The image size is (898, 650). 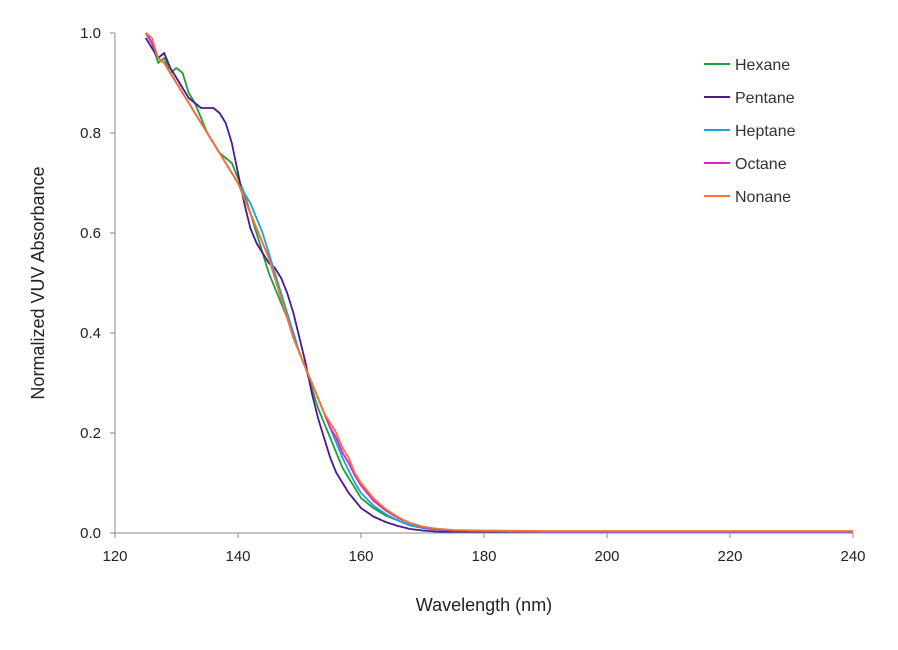 What do you see at coordinates (360, 556) in the screenshot?
I see `x-tick-label: 160` at bounding box center [360, 556].